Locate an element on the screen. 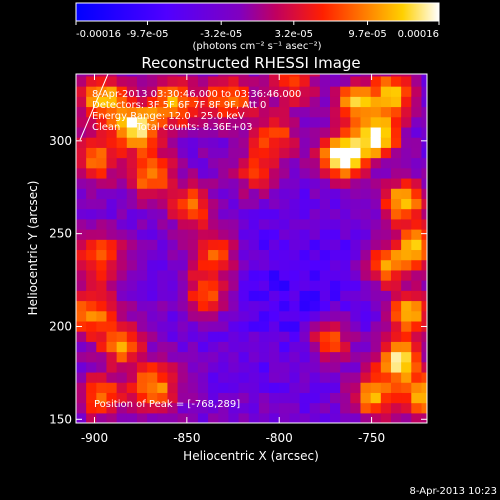 Image resolution: width=500 pixels, height=500 pixels. annotation-detectors: Detectors: 3F 5F 6F 7F 8F 9F, Att 0 is located at coordinates (179, 105).